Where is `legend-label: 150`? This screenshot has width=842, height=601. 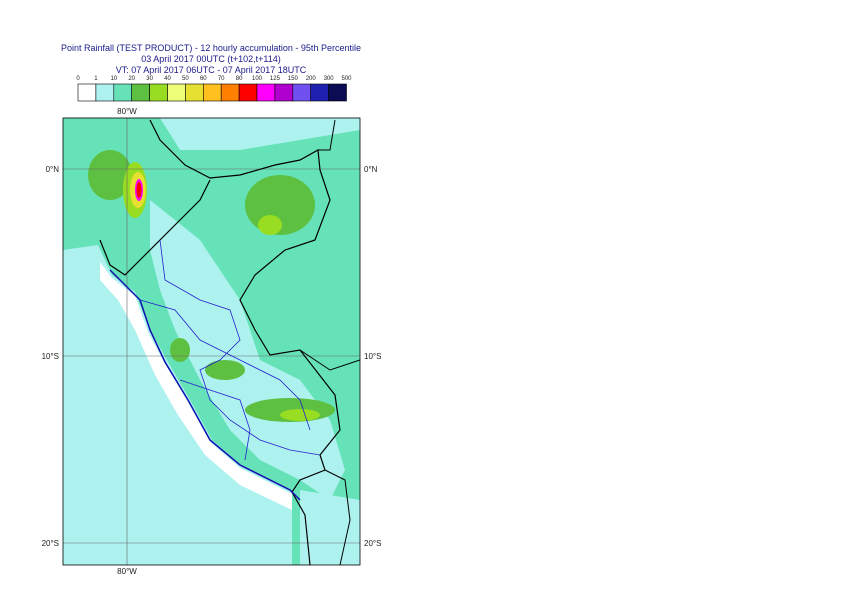 legend-label: 150 is located at coordinates (293, 79).